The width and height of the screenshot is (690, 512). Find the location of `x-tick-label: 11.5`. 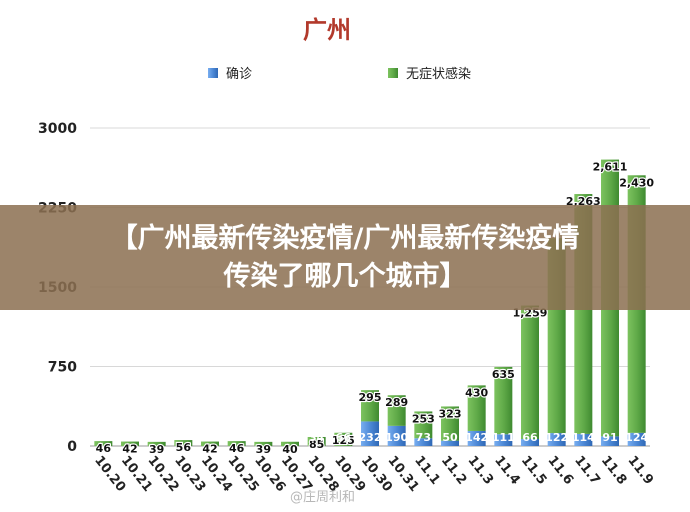

x-tick-label: 11.5 is located at coordinates (534, 470).